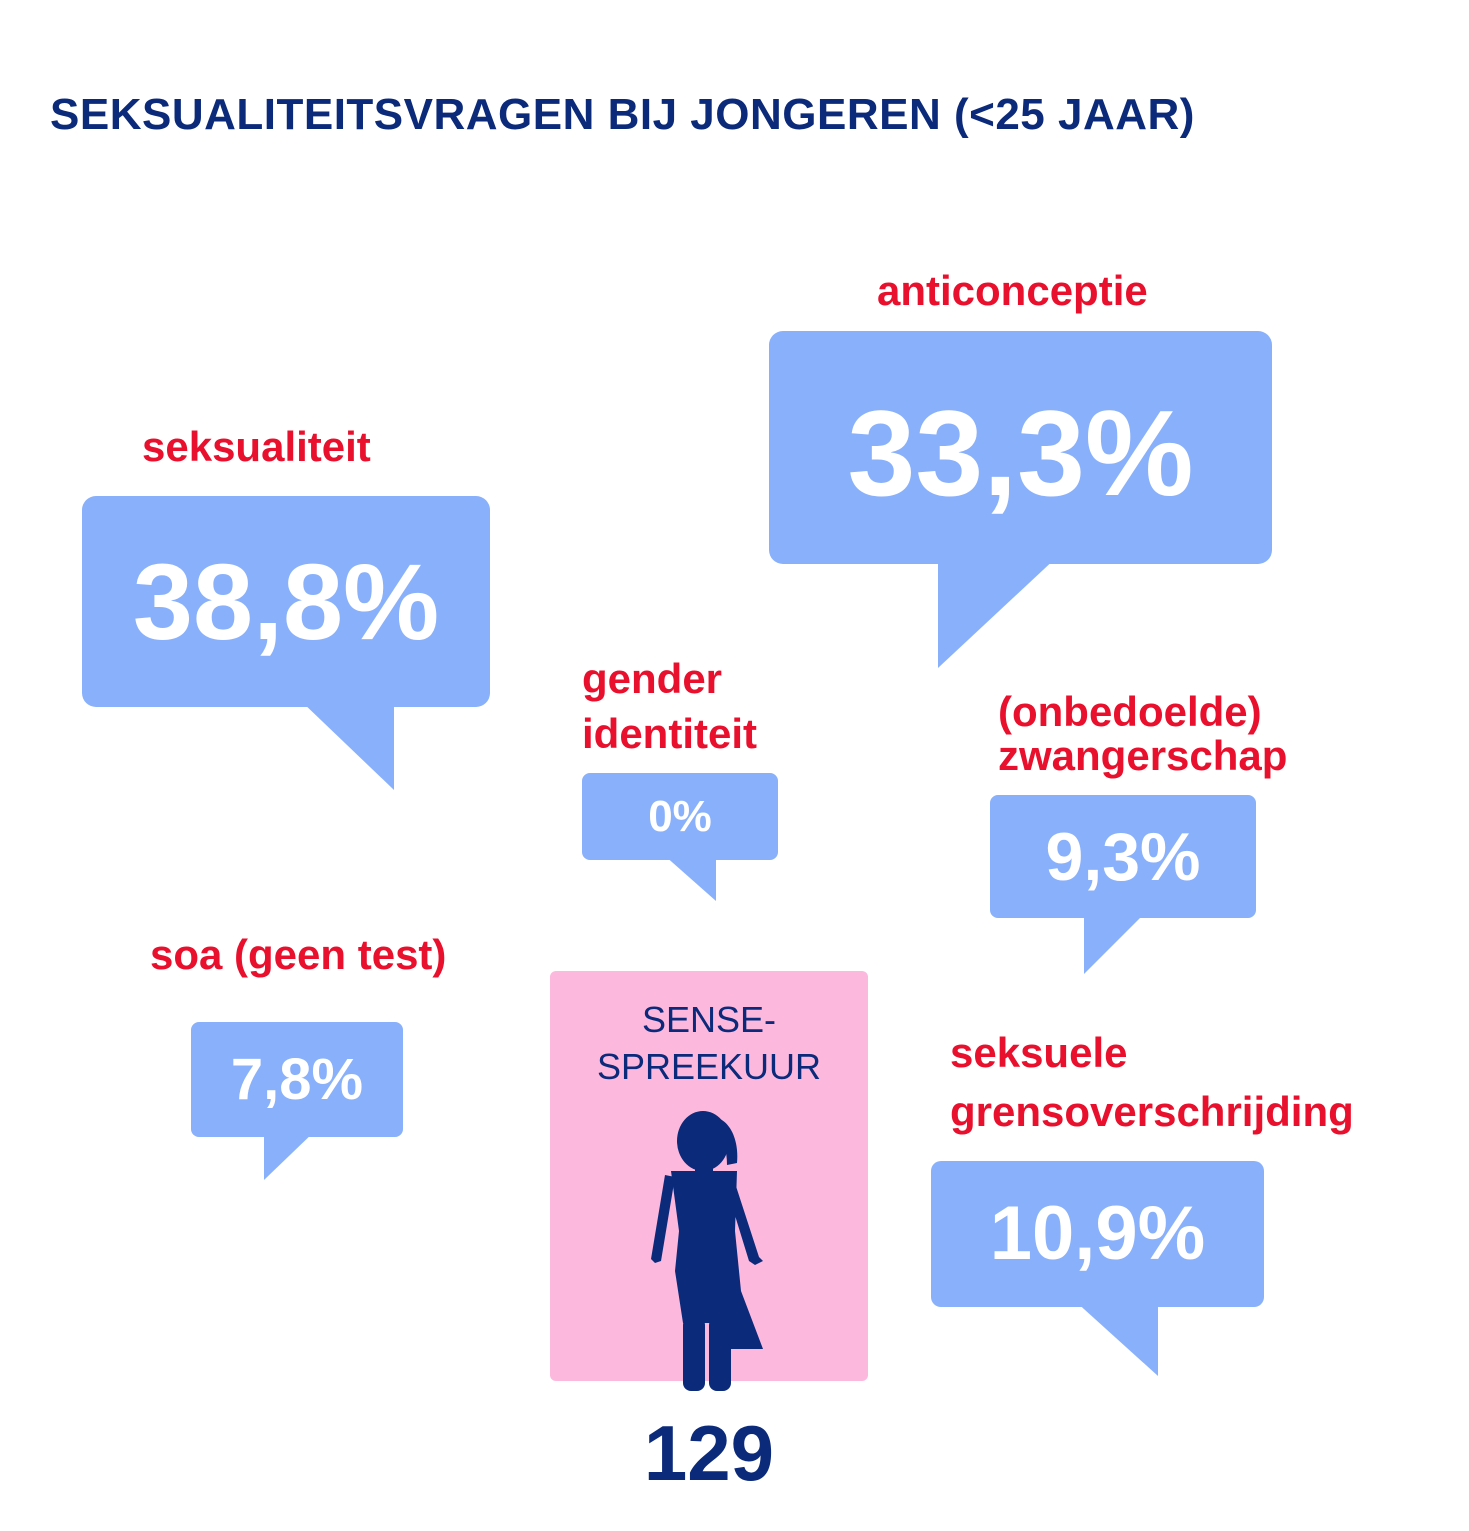 The image size is (1469, 1531). I want to click on label-soa: soa (geen test), so click(298, 954).